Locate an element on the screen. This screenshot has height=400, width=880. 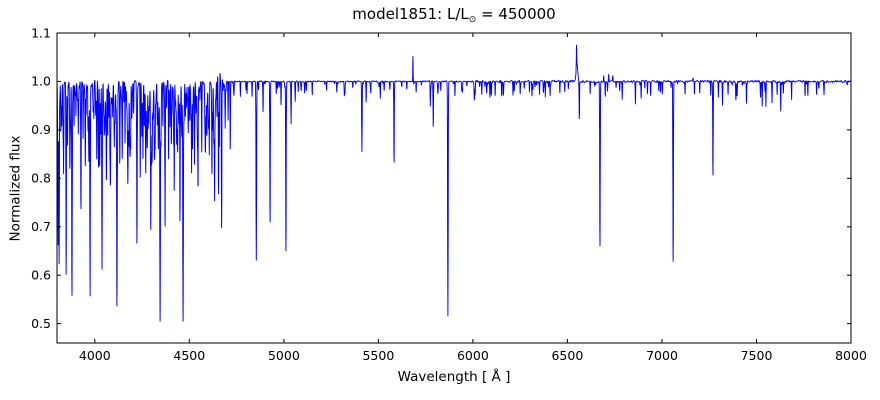
x-tick-label: 5500 is located at coordinates (378, 355).